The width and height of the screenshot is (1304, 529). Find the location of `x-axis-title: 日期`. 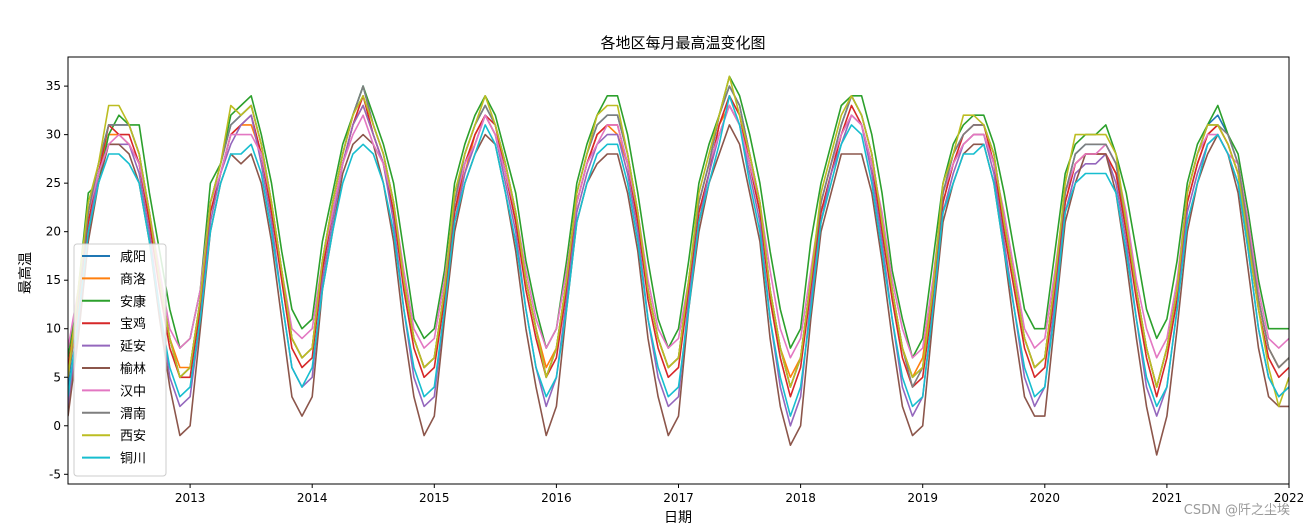

x-axis-title: 日期 is located at coordinates (678, 518).